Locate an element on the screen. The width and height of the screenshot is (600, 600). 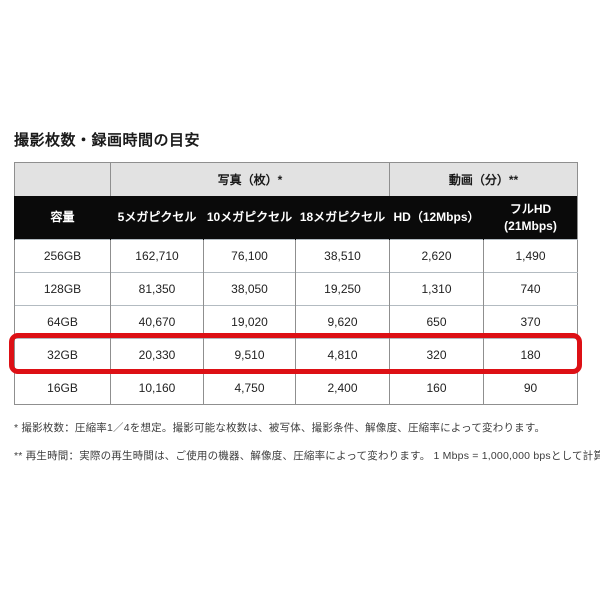
capacity-cell: 128GB is located at coordinates (62, 289).